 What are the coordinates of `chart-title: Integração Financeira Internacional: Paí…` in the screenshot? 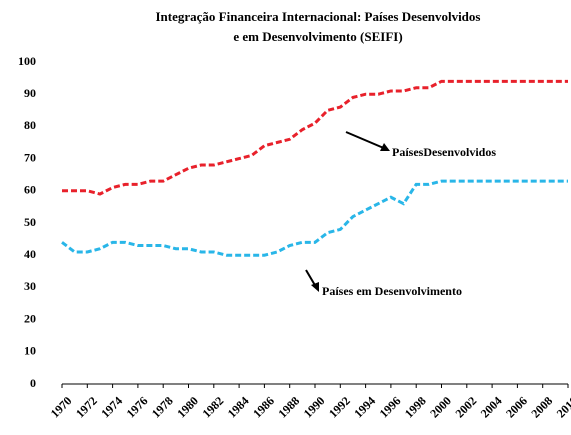 It's located at (318, 16).